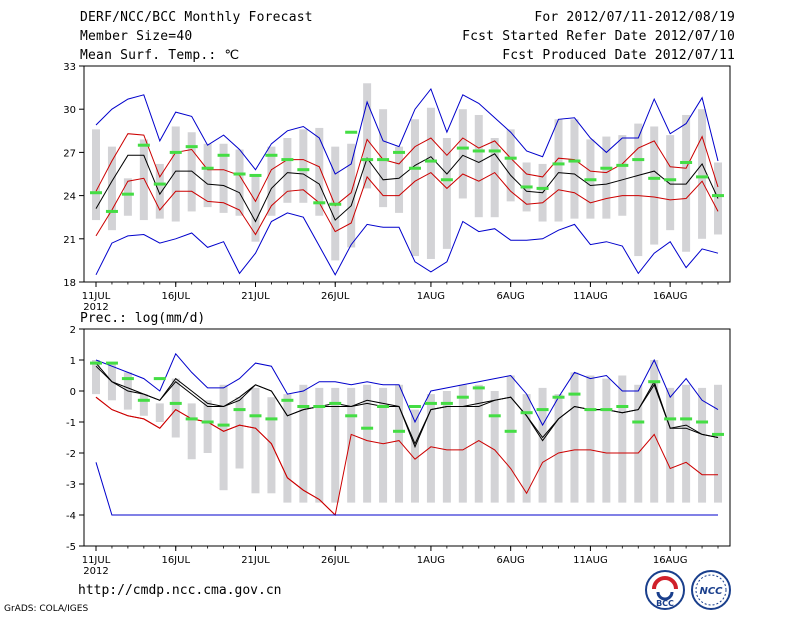  I want to click on fcst-started-date: Fcst Started Refer Date 2012/07/10, so click(598, 36).